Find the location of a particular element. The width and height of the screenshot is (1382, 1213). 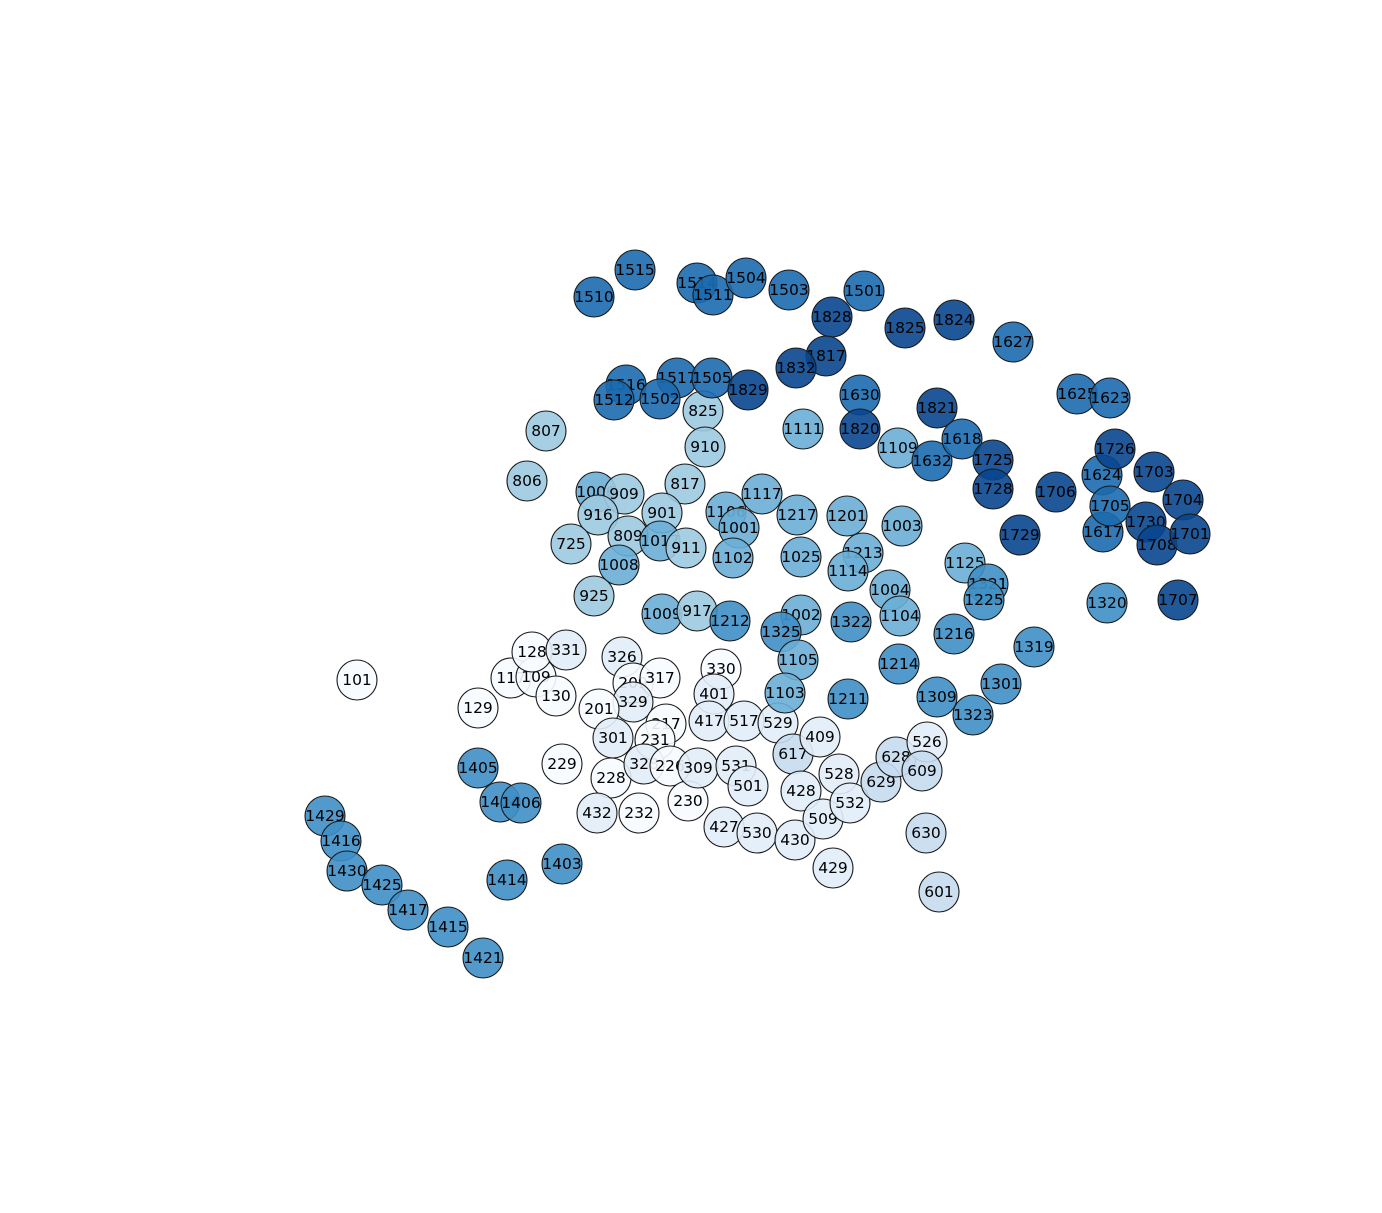

node-label: 1627 is located at coordinates (1012, 342).